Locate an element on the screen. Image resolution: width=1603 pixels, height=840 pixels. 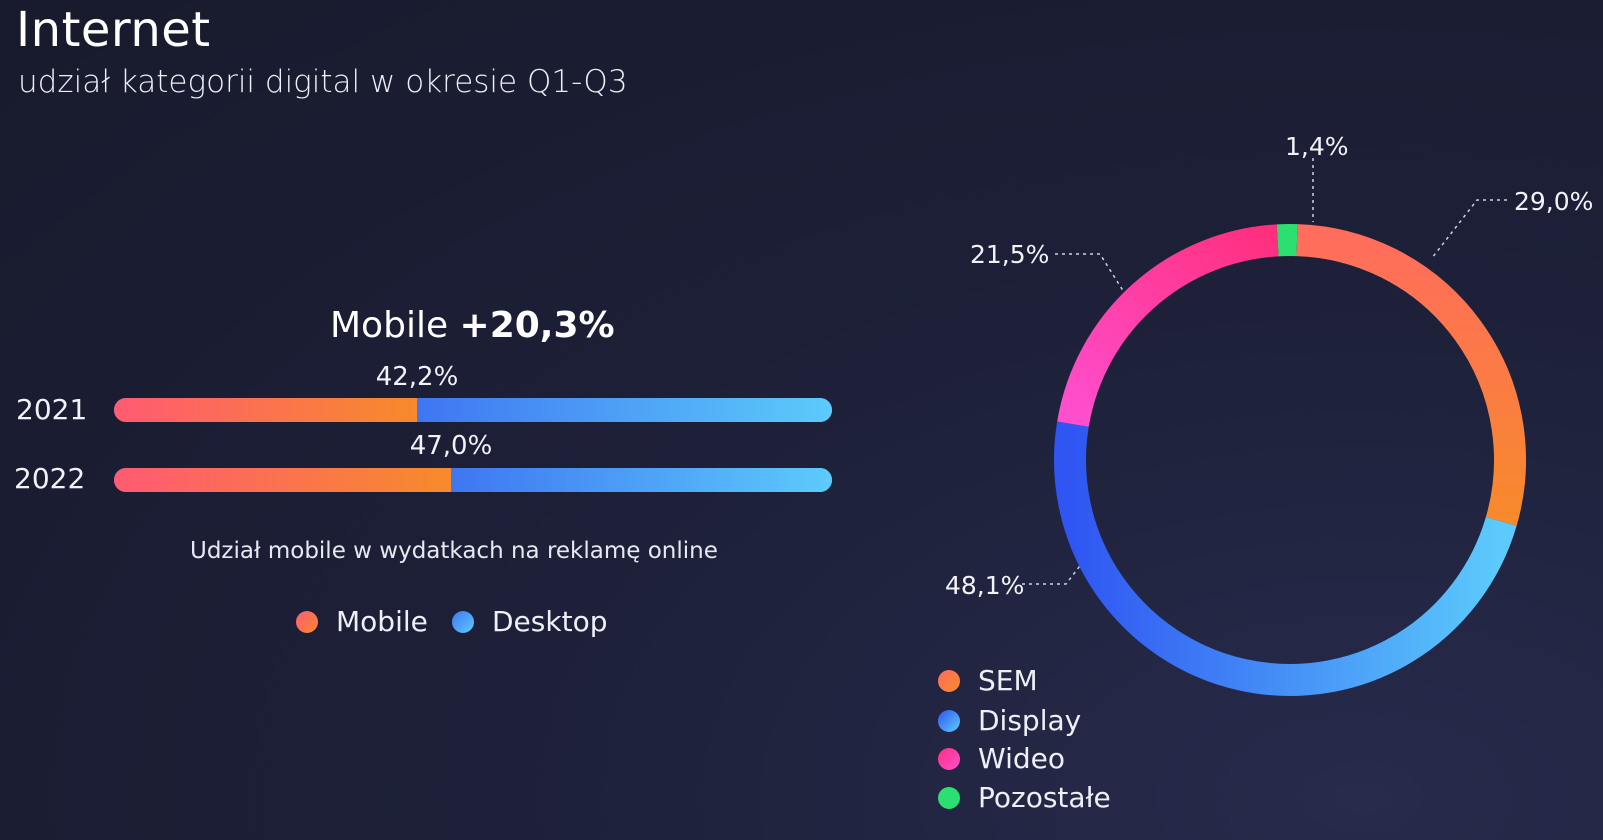
donut-legend-wideo: Wideo is located at coordinates (1001, 758).